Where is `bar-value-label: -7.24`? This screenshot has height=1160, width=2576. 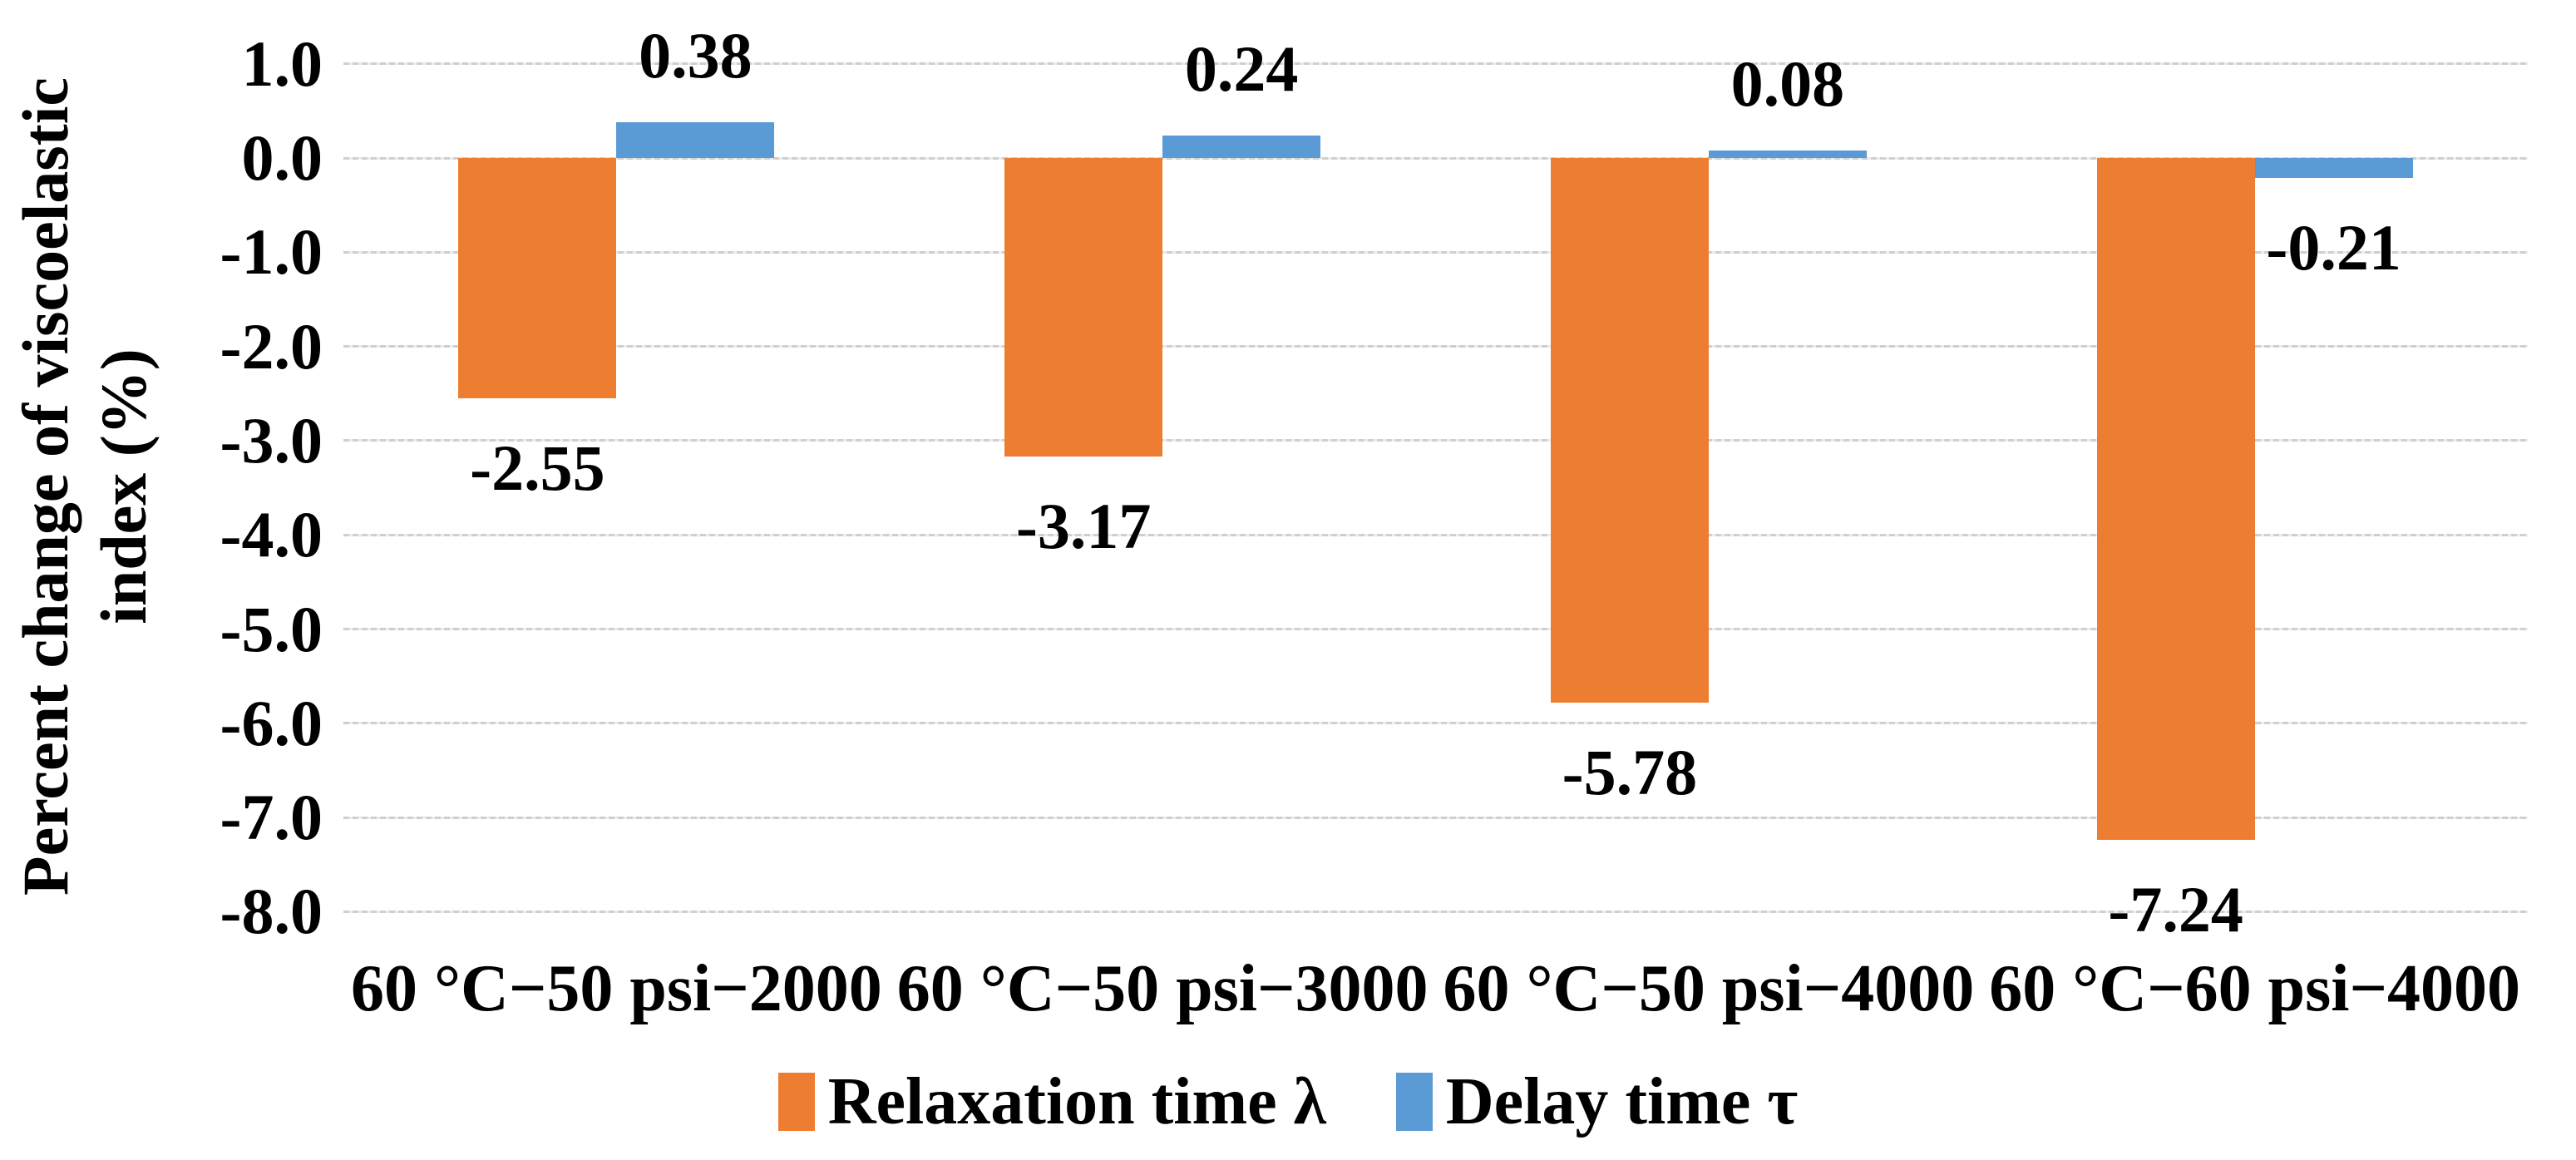
bar-value-label: -7.24 is located at coordinates (2175, 910).